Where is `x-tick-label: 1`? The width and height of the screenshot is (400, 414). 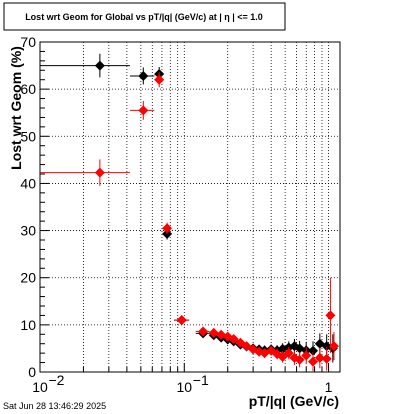 x-tick-label: 1 is located at coordinates (329, 387).